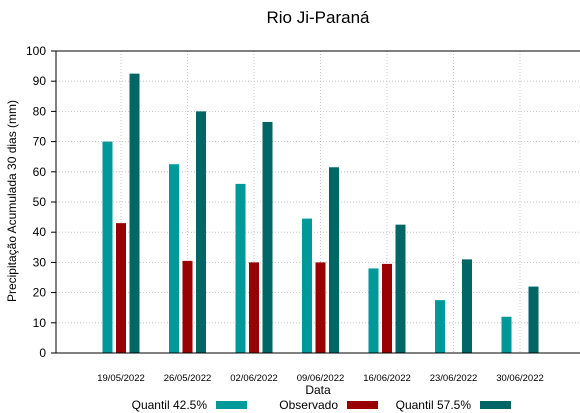 The width and height of the screenshot is (580, 413). Describe the element at coordinates (40, 111) in the screenshot. I see `y-tick-label: 80` at that location.